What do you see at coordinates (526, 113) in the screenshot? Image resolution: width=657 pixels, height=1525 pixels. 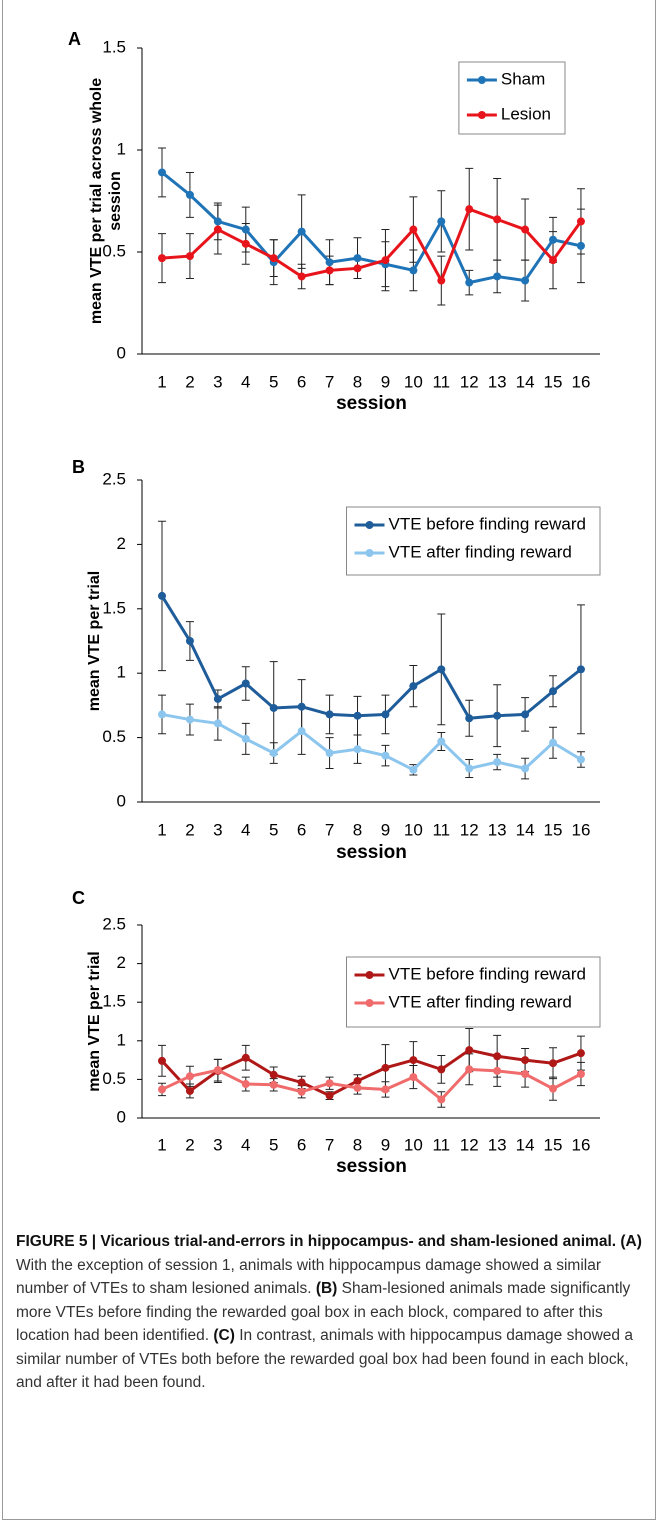 I see `legend-label: Lesion` at bounding box center [526, 113].